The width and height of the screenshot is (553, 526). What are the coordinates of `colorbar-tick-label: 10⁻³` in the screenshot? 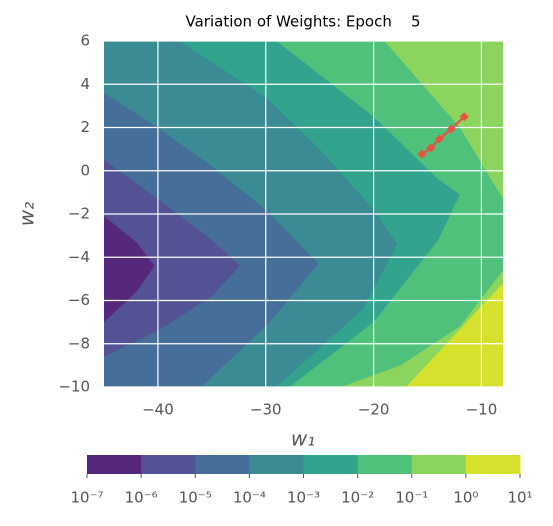 It's located at (303, 498).